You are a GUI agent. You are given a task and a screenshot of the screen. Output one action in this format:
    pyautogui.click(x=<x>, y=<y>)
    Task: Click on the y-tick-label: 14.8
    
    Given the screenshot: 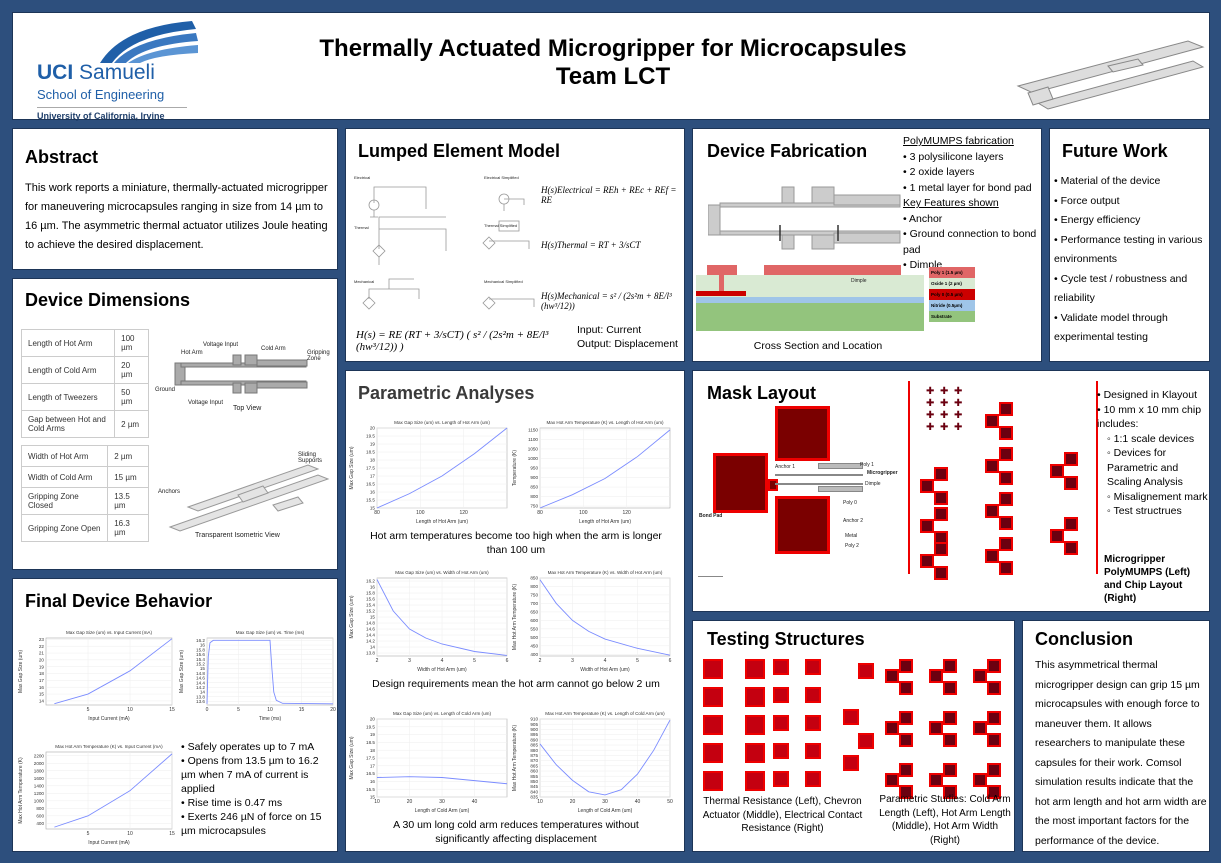 What is the action you would take?
    pyautogui.click(x=370, y=623)
    